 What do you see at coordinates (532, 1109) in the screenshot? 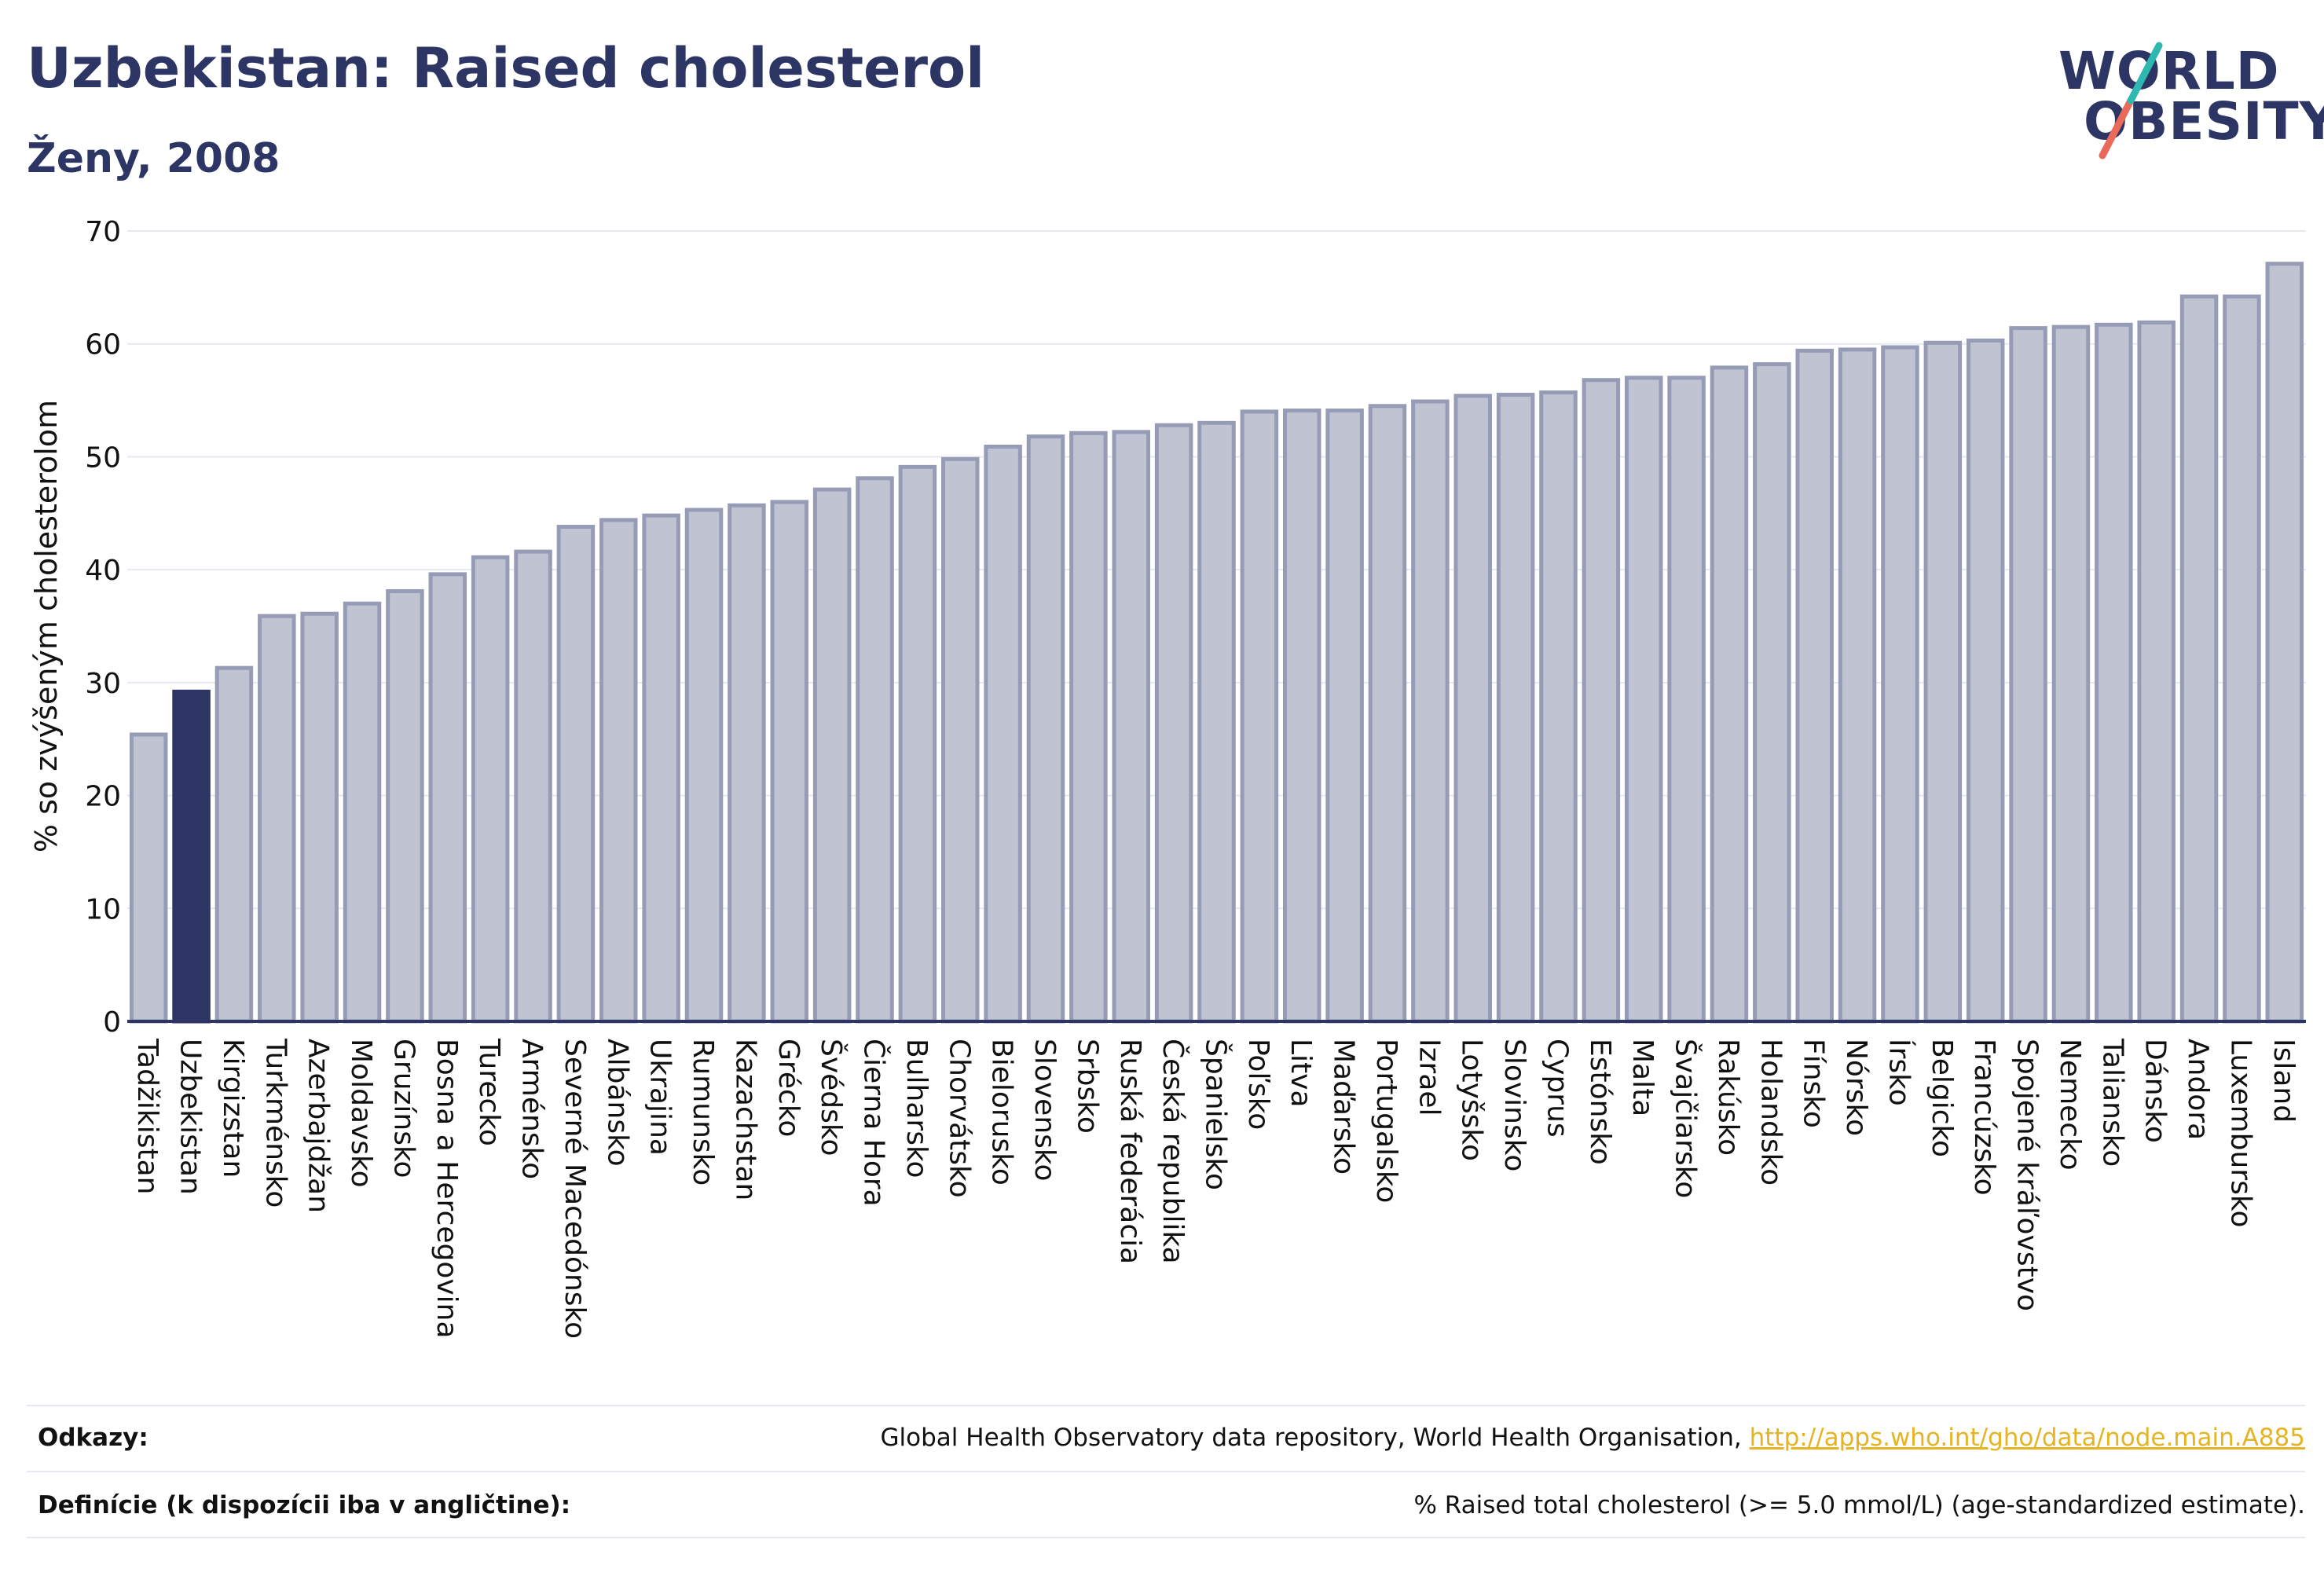
I see `x-tick-label: Arménsko` at bounding box center [532, 1109].